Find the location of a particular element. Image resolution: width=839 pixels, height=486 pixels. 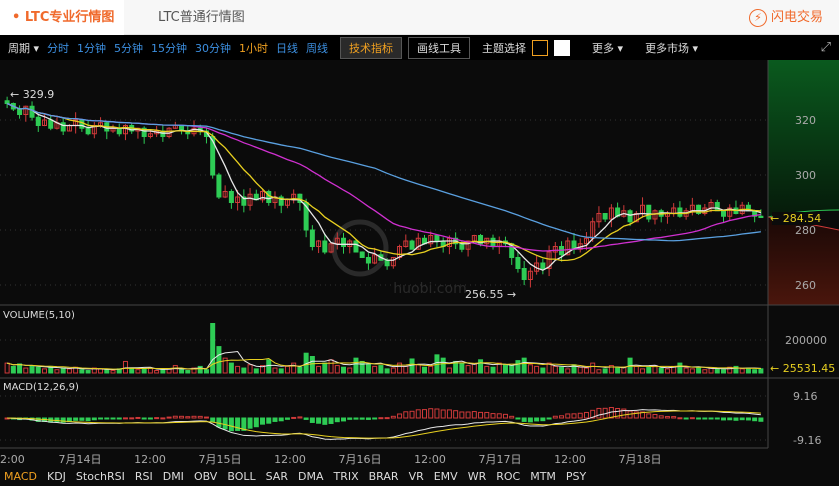

fullscreen-icon: ⤢ is located at coordinates (825, 47).